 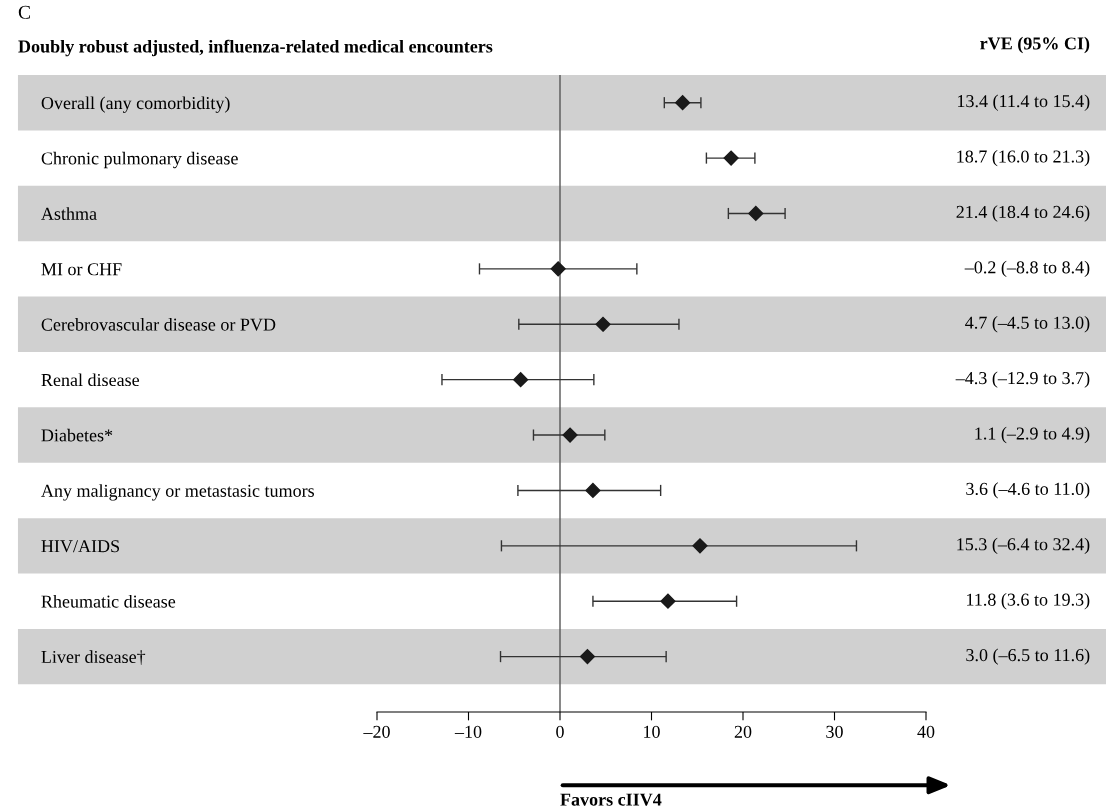 I want to click on y-tick-label: Liver disease†, so click(x=93, y=657).